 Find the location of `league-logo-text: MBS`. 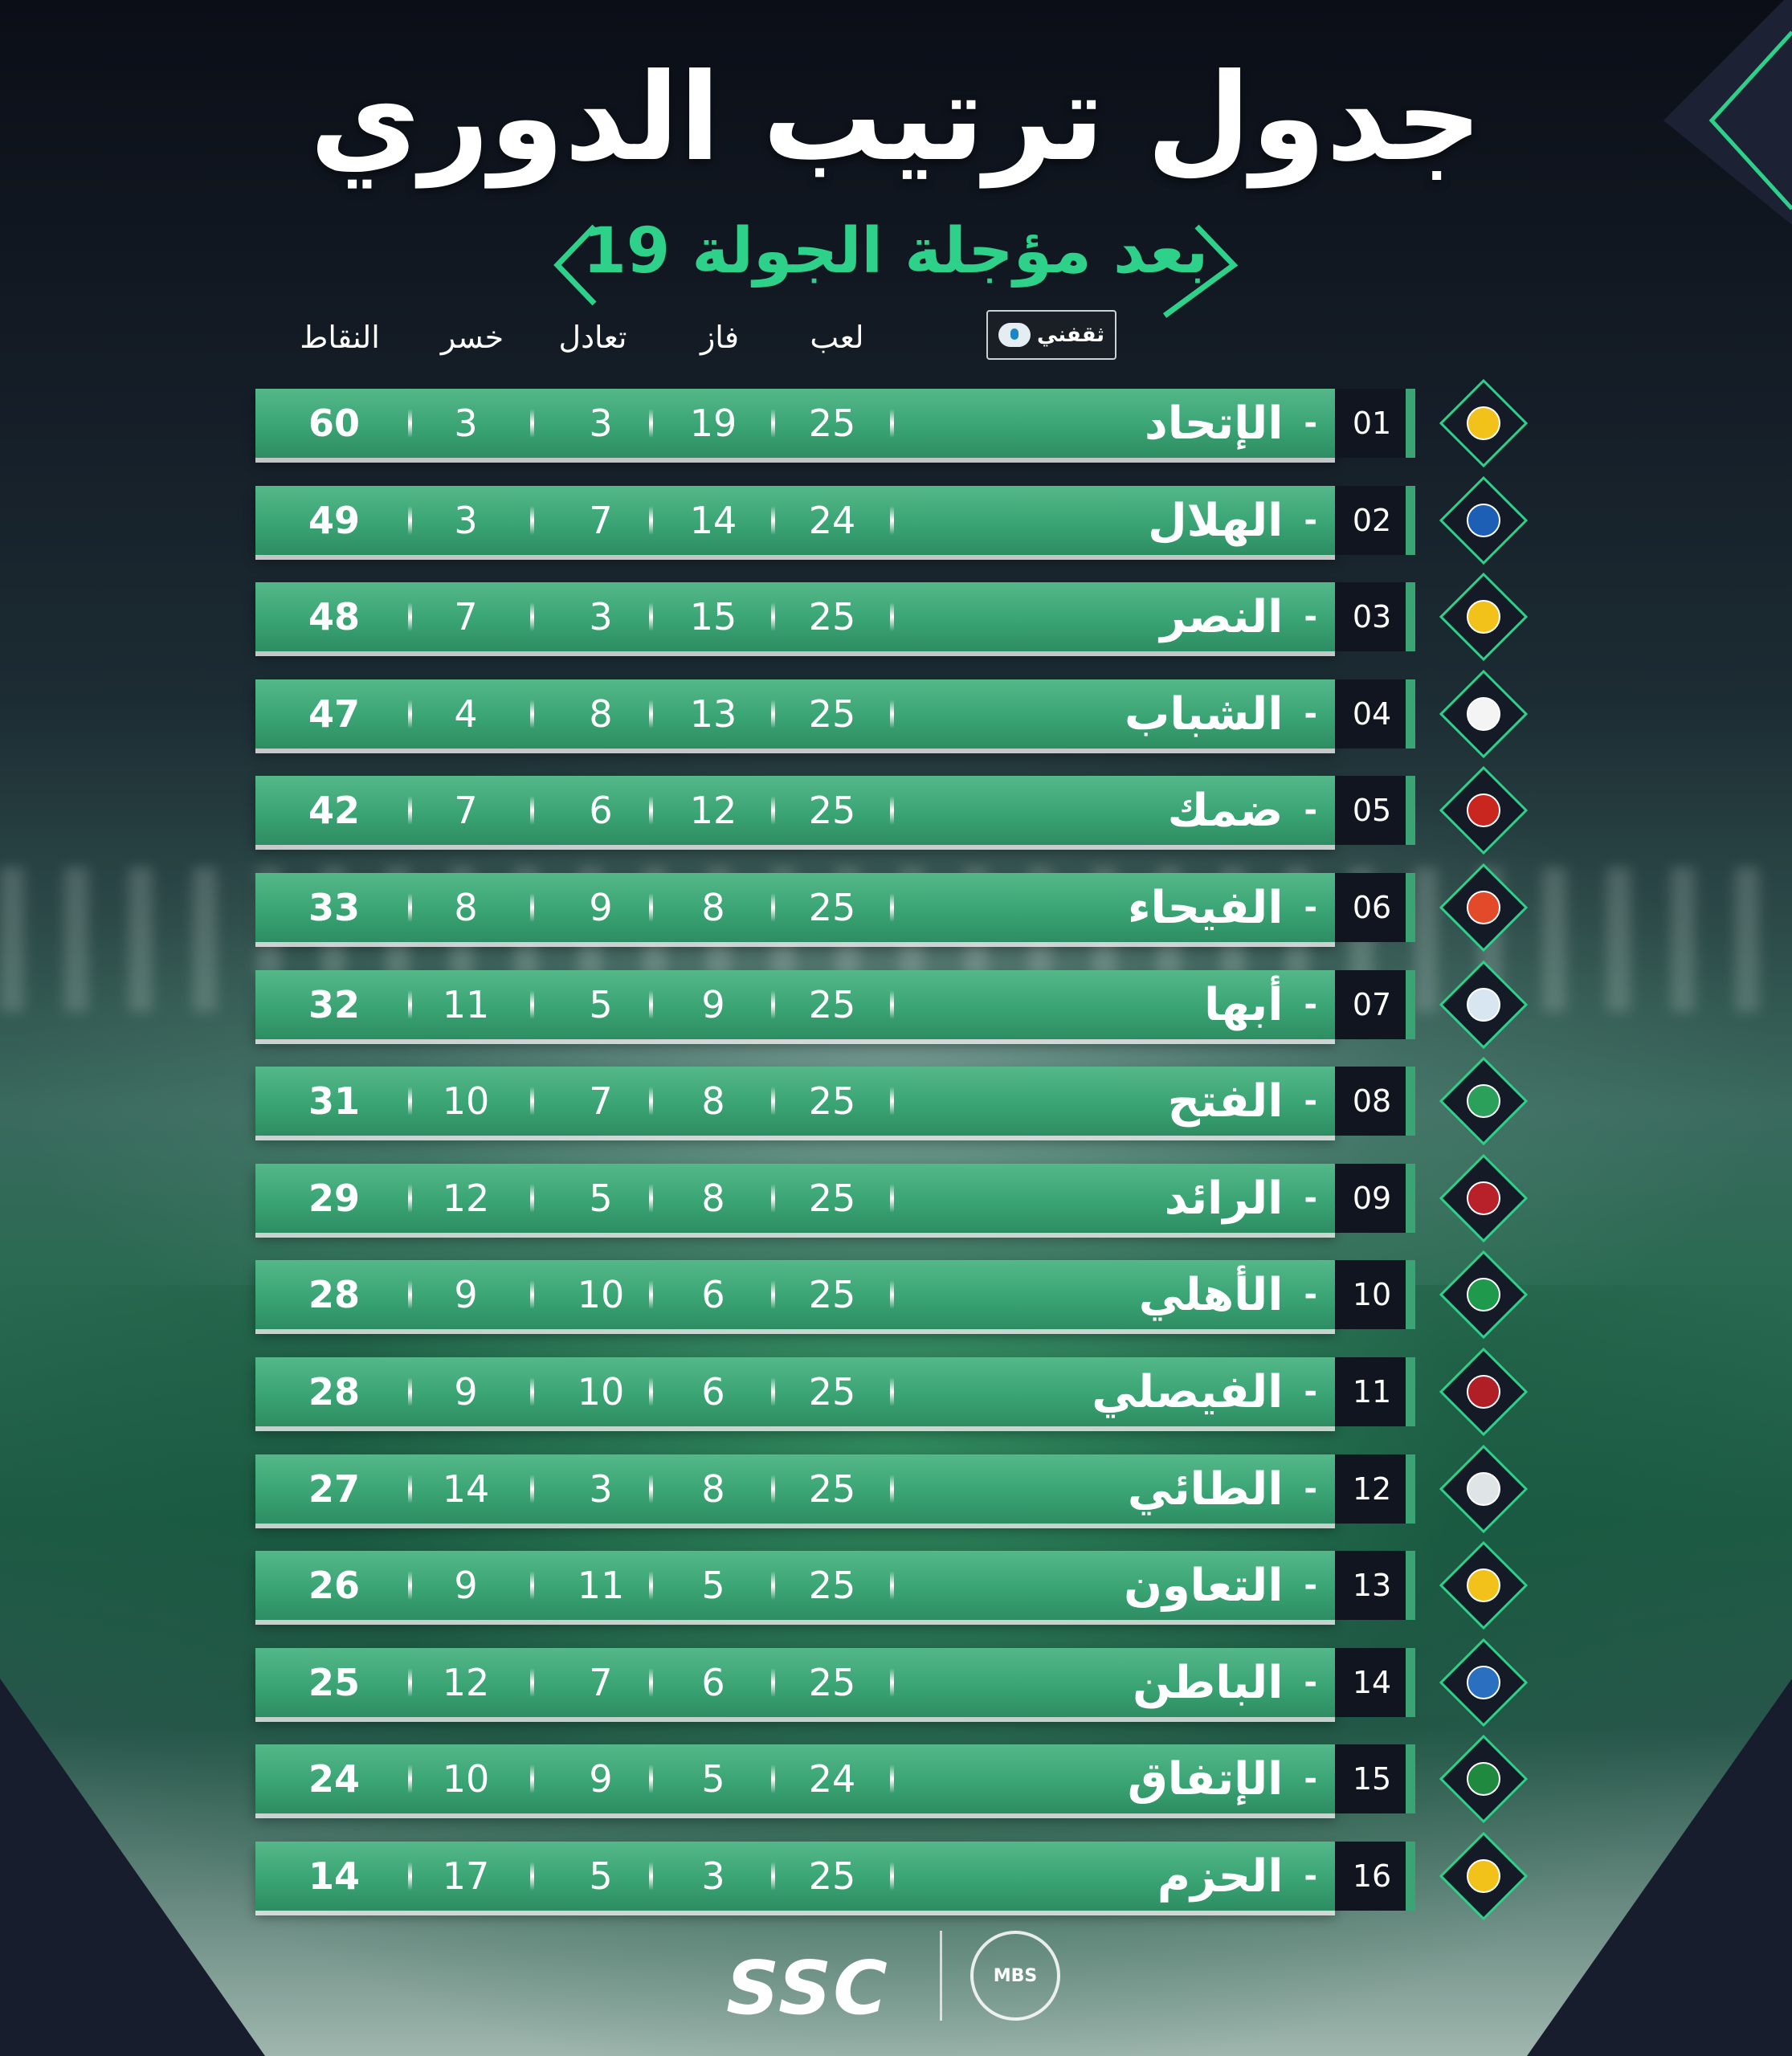

league-logo-text: MBS is located at coordinates (1015, 1976).